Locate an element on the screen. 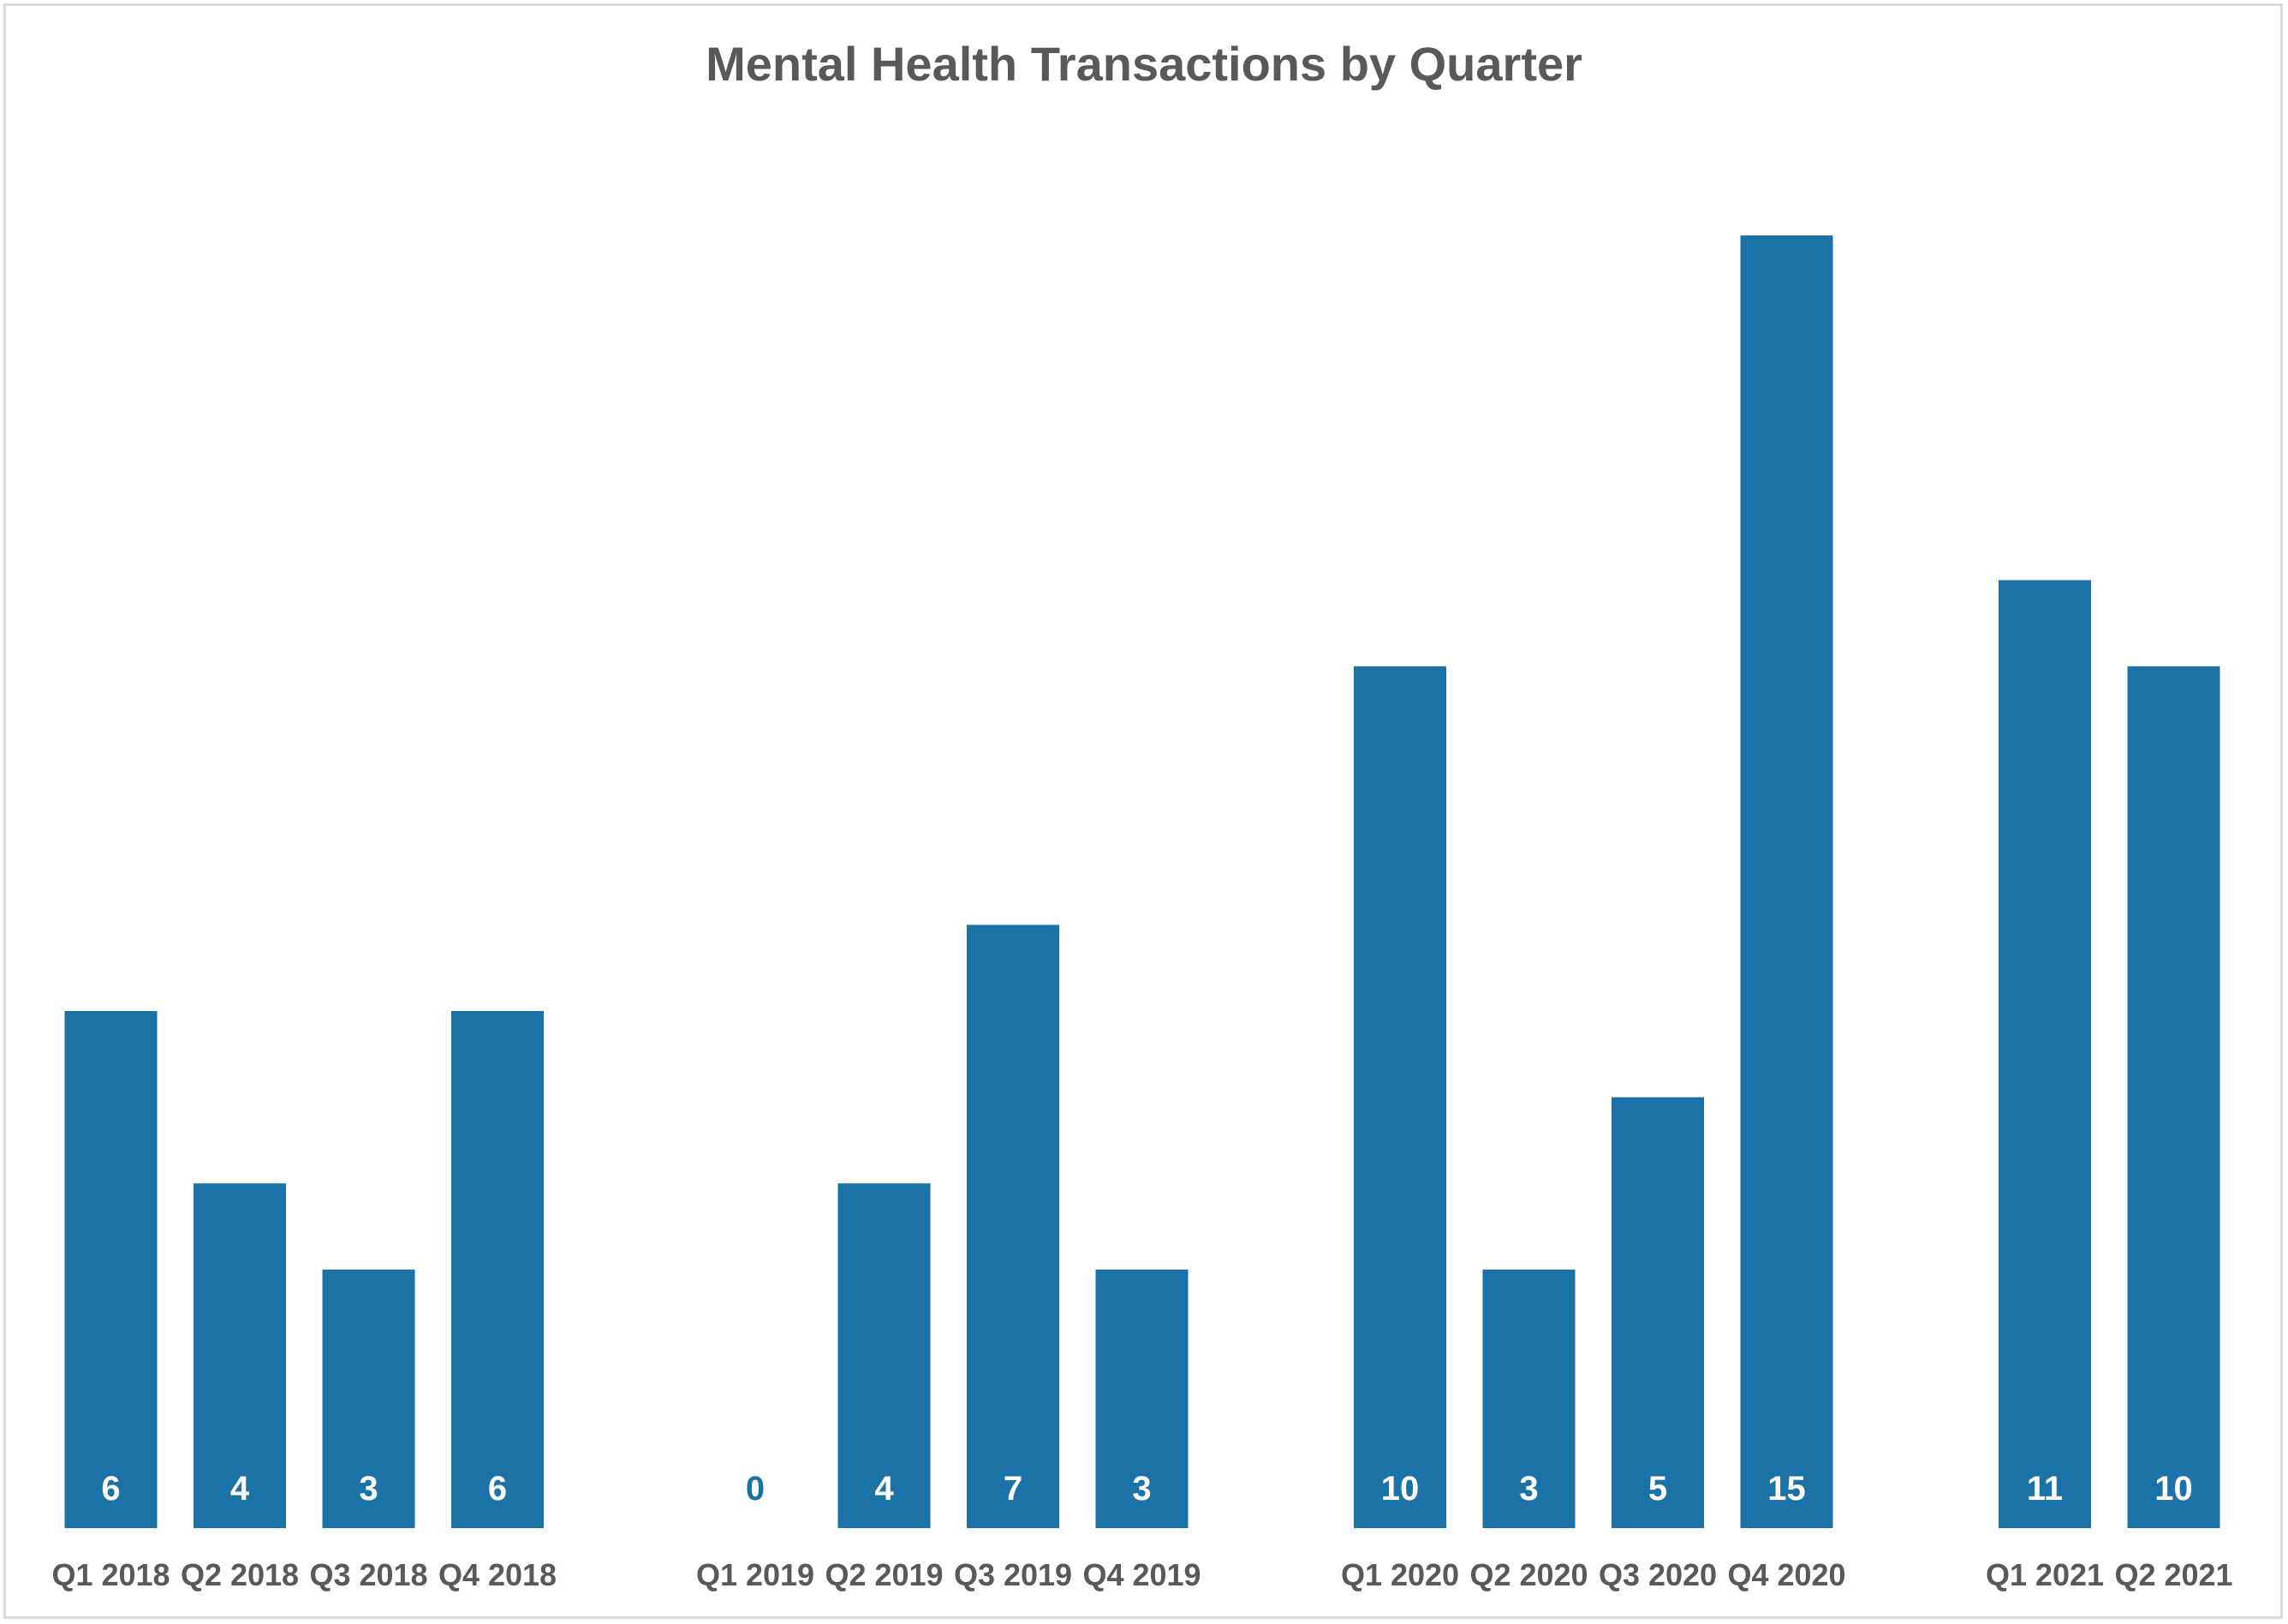 This screenshot has height=1624, width=2288. data-label: 15 is located at coordinates (1787, 1489).